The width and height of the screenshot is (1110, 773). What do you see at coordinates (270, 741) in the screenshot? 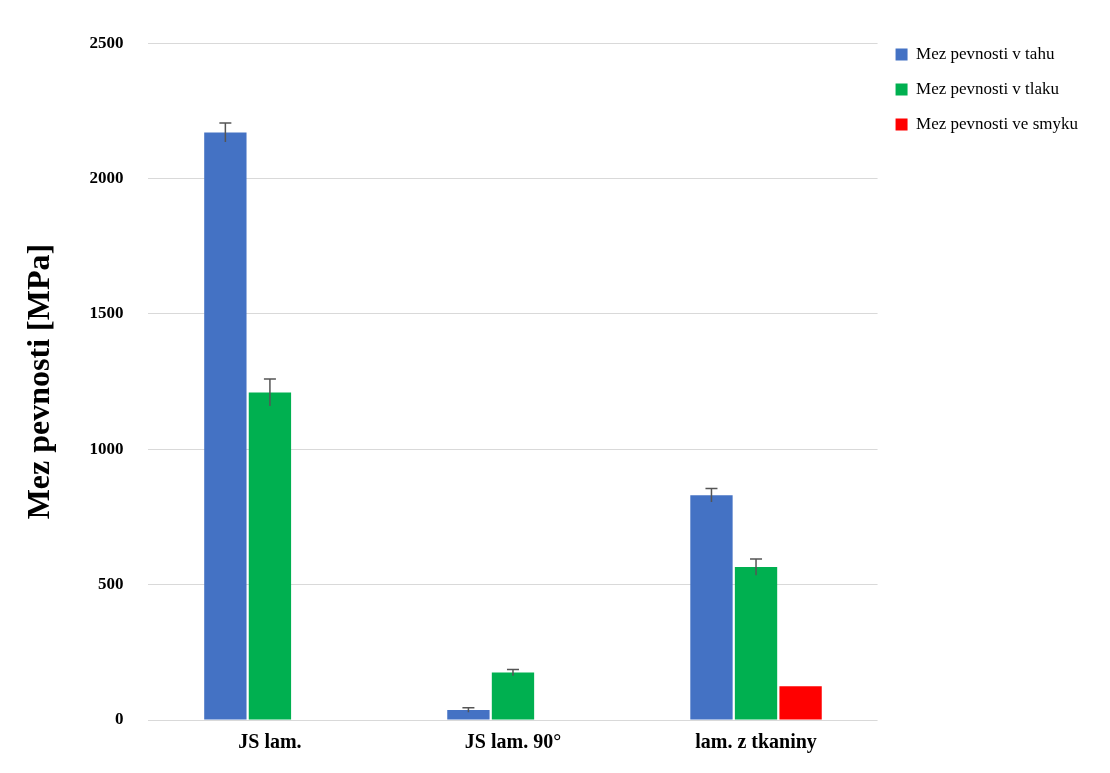
I see `x-tick-label: JS lam.` at bounding box center [270, 741].